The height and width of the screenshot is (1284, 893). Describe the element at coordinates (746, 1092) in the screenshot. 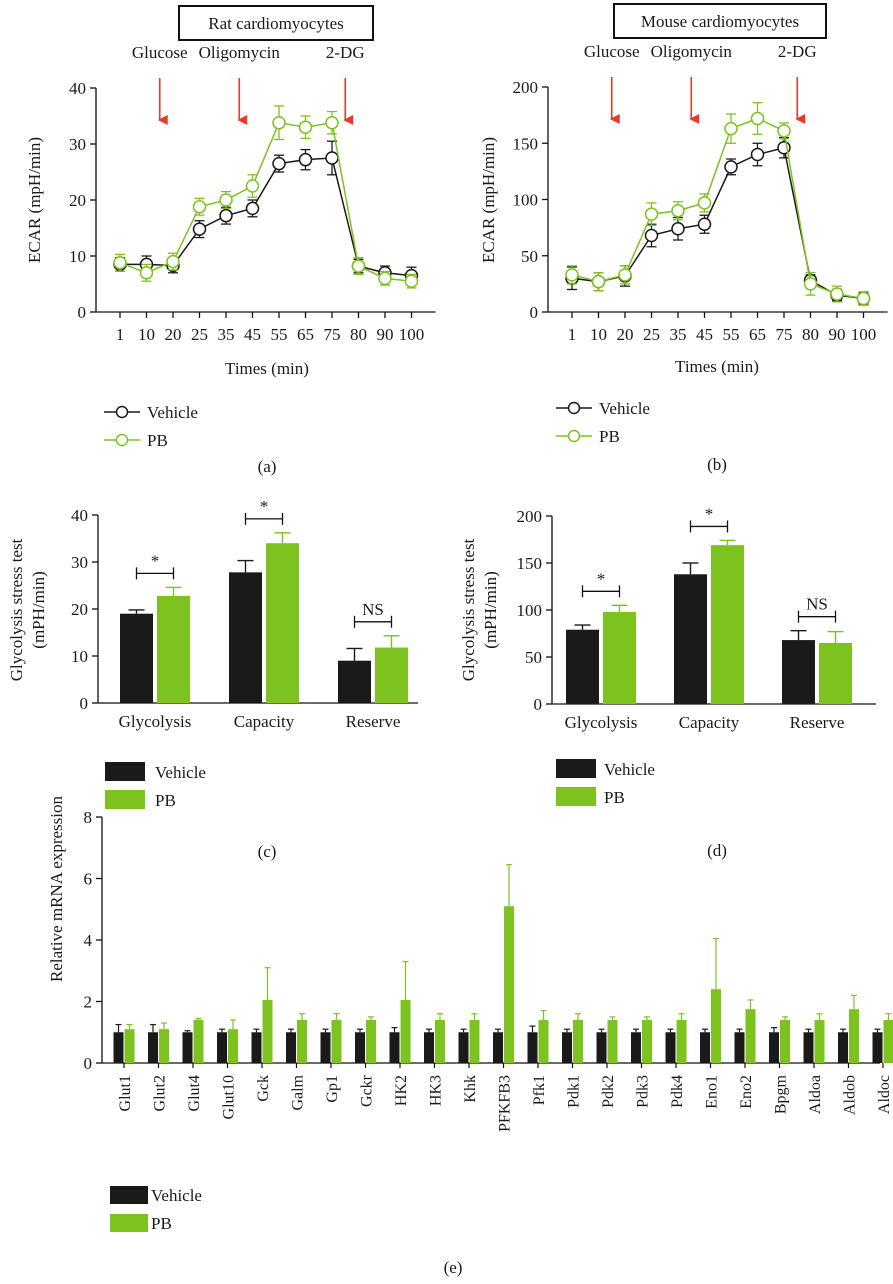

I see `x-tick-label-eno2: Eno2` at that location.